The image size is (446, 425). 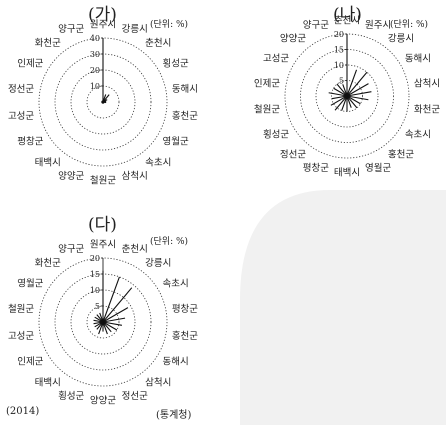 I want to click on footer-source: (통계청), so click(x=173, y=413).